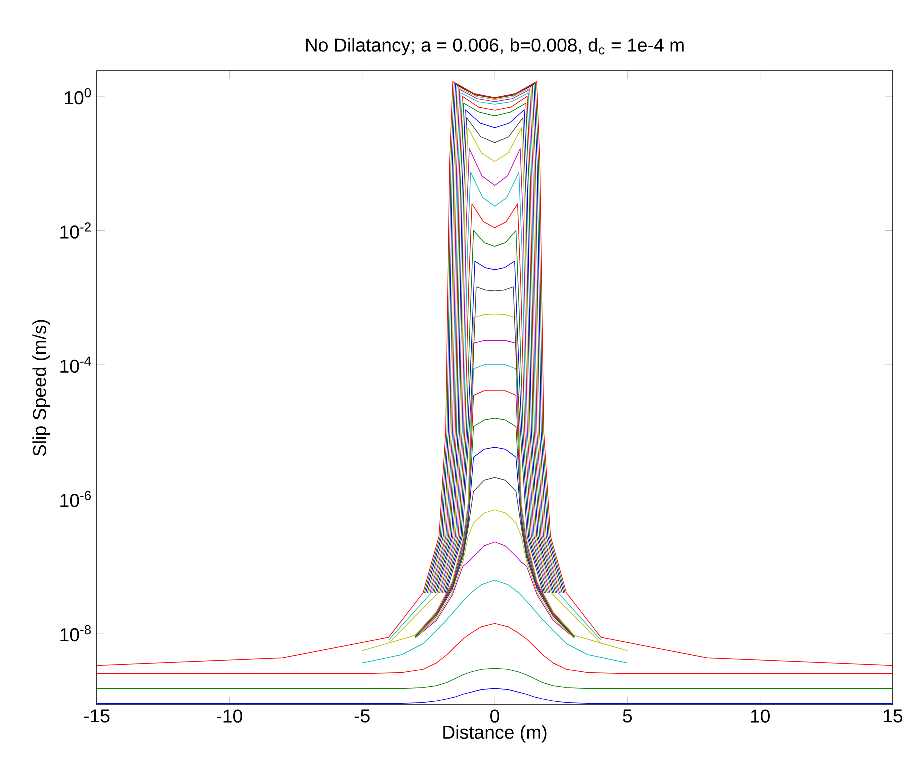 The image size is (907, 763). What do you see at coordinates (41, 388) in the screenshot?
I see `y-axis-title: Slip Speed (m/s)` at bounding box center [41, 388].